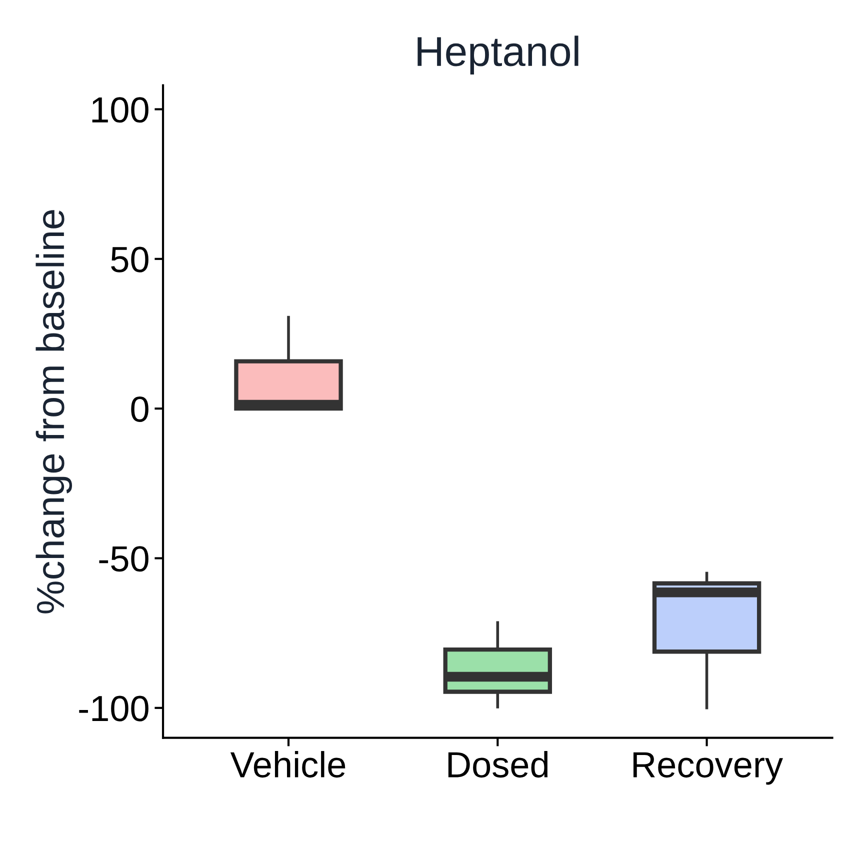 The height and width of the screenshot is (853, 858). What do you see at coordinates (498, 764) in the screenshot?
I see `x-tick-label: Dosed` at bounding box center [498, 764].